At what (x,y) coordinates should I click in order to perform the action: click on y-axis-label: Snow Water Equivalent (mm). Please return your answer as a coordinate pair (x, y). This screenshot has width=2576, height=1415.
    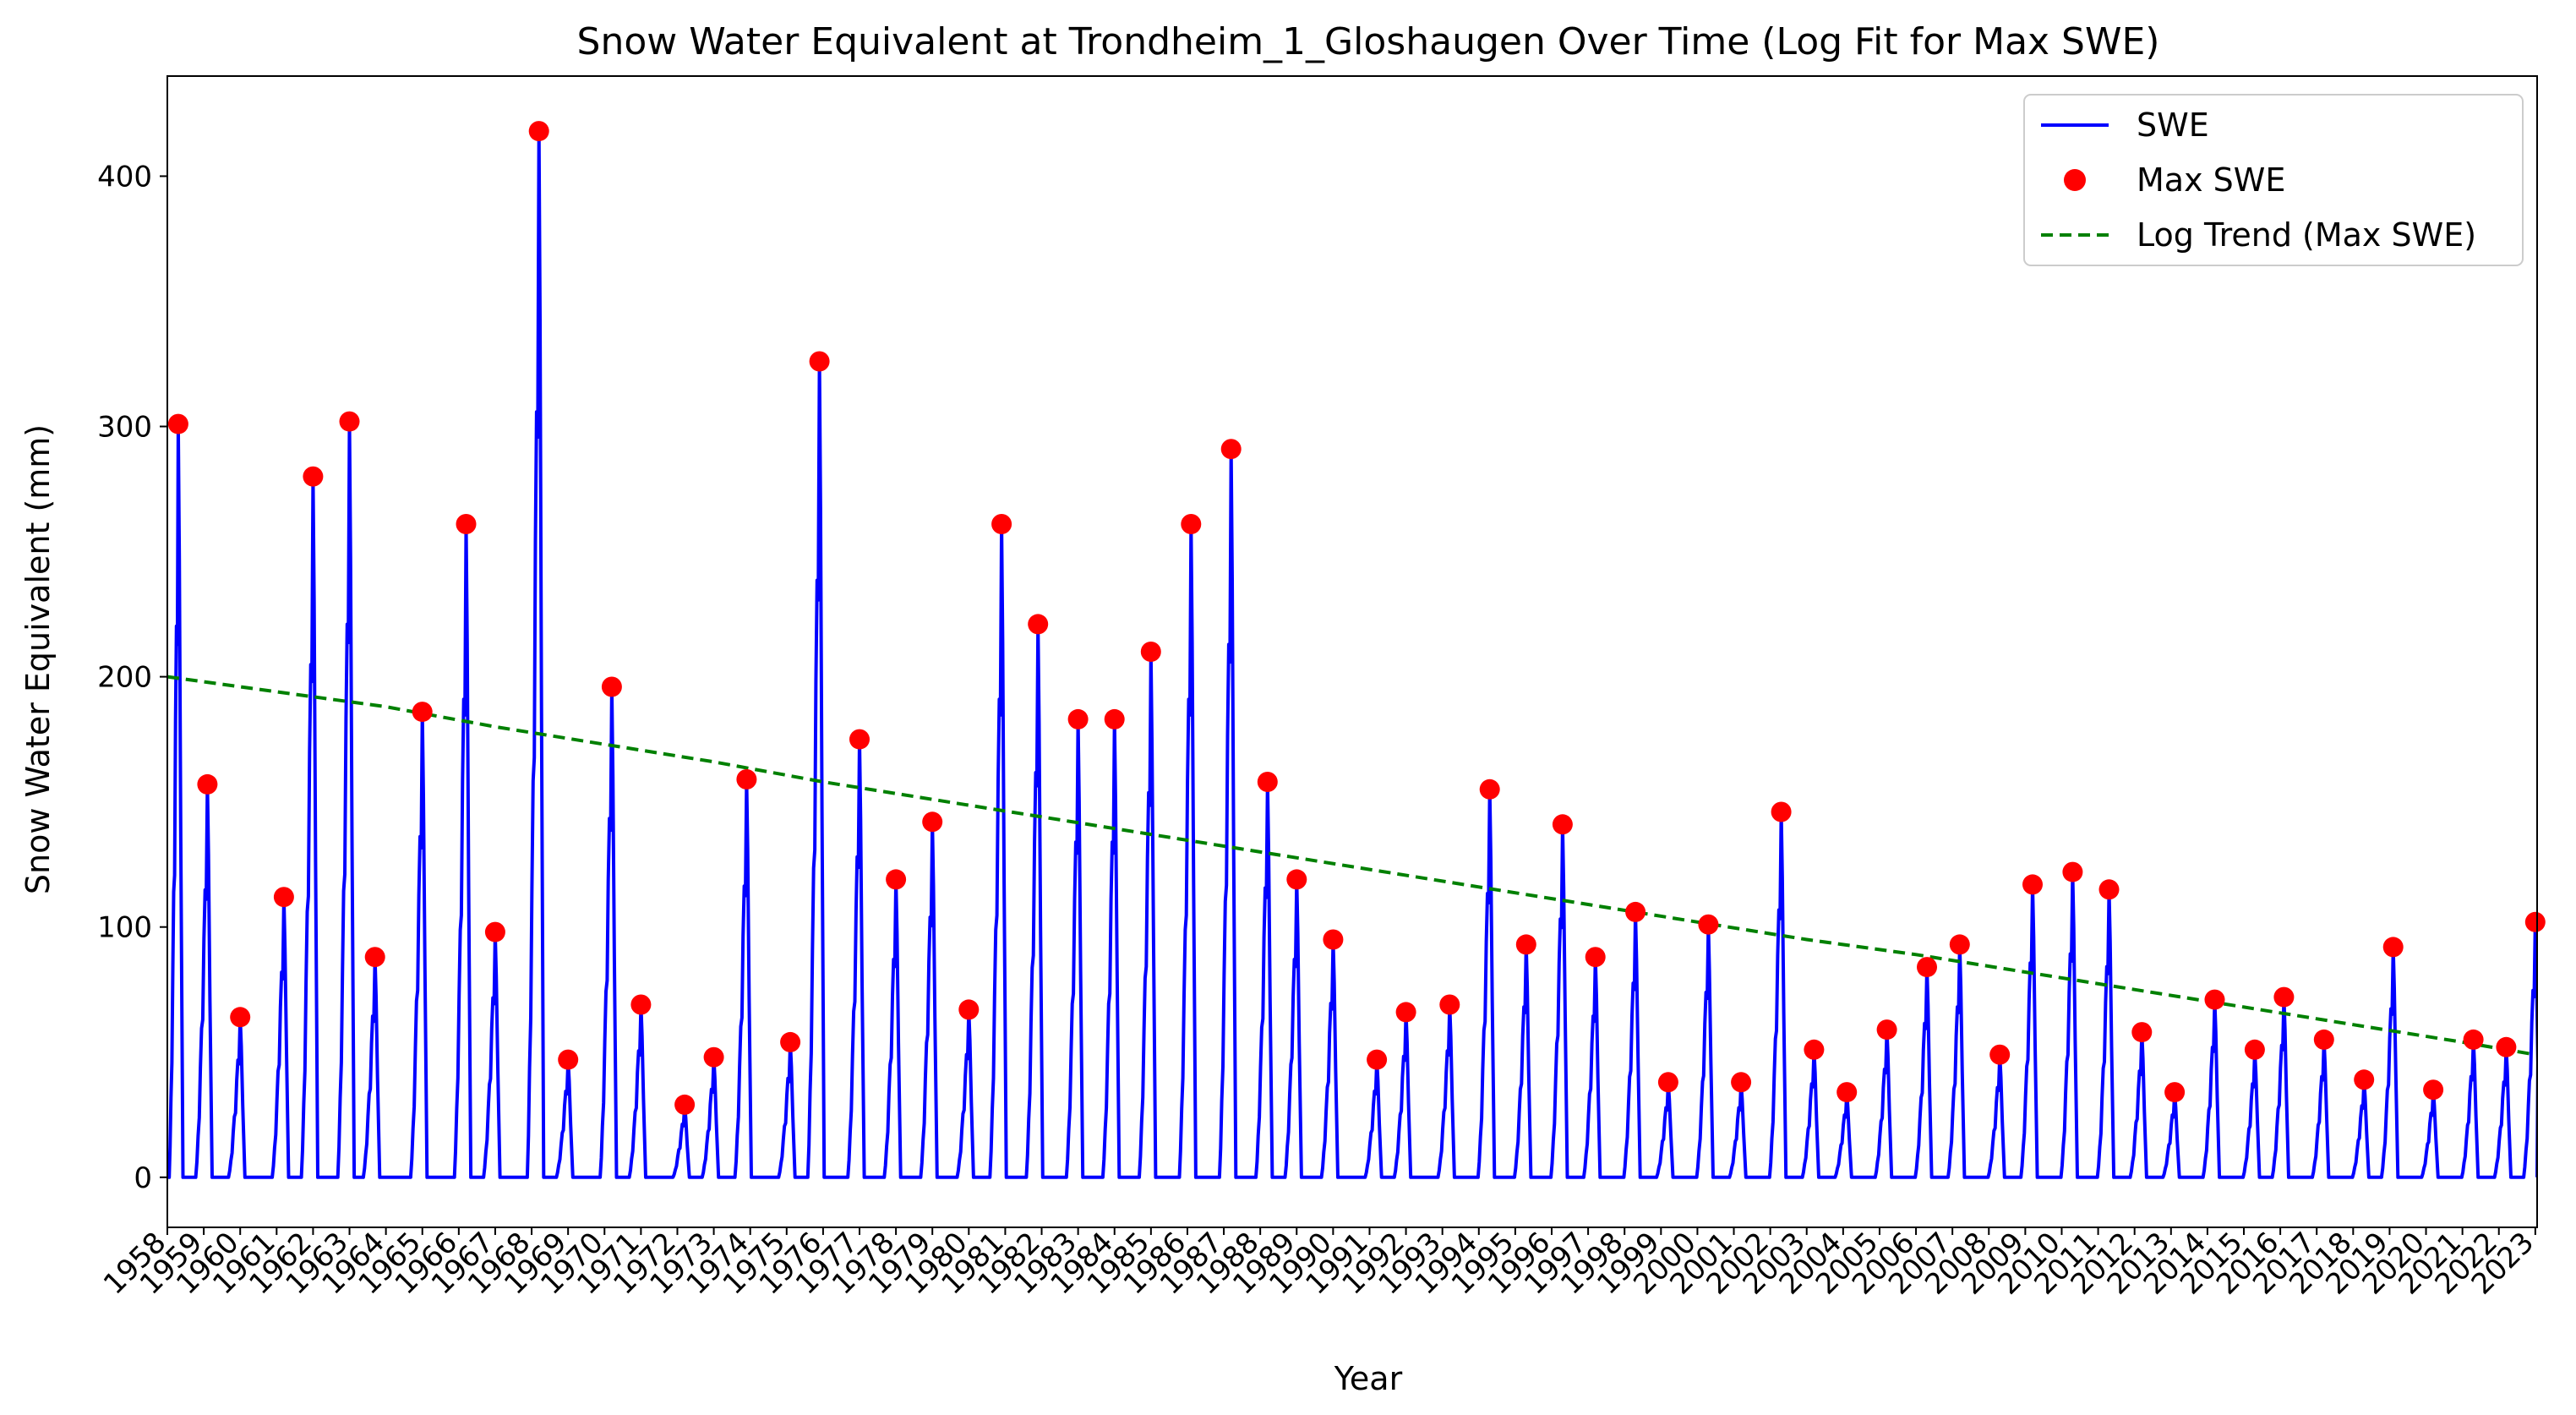
    Looking at the image, I should click on (38, 659).